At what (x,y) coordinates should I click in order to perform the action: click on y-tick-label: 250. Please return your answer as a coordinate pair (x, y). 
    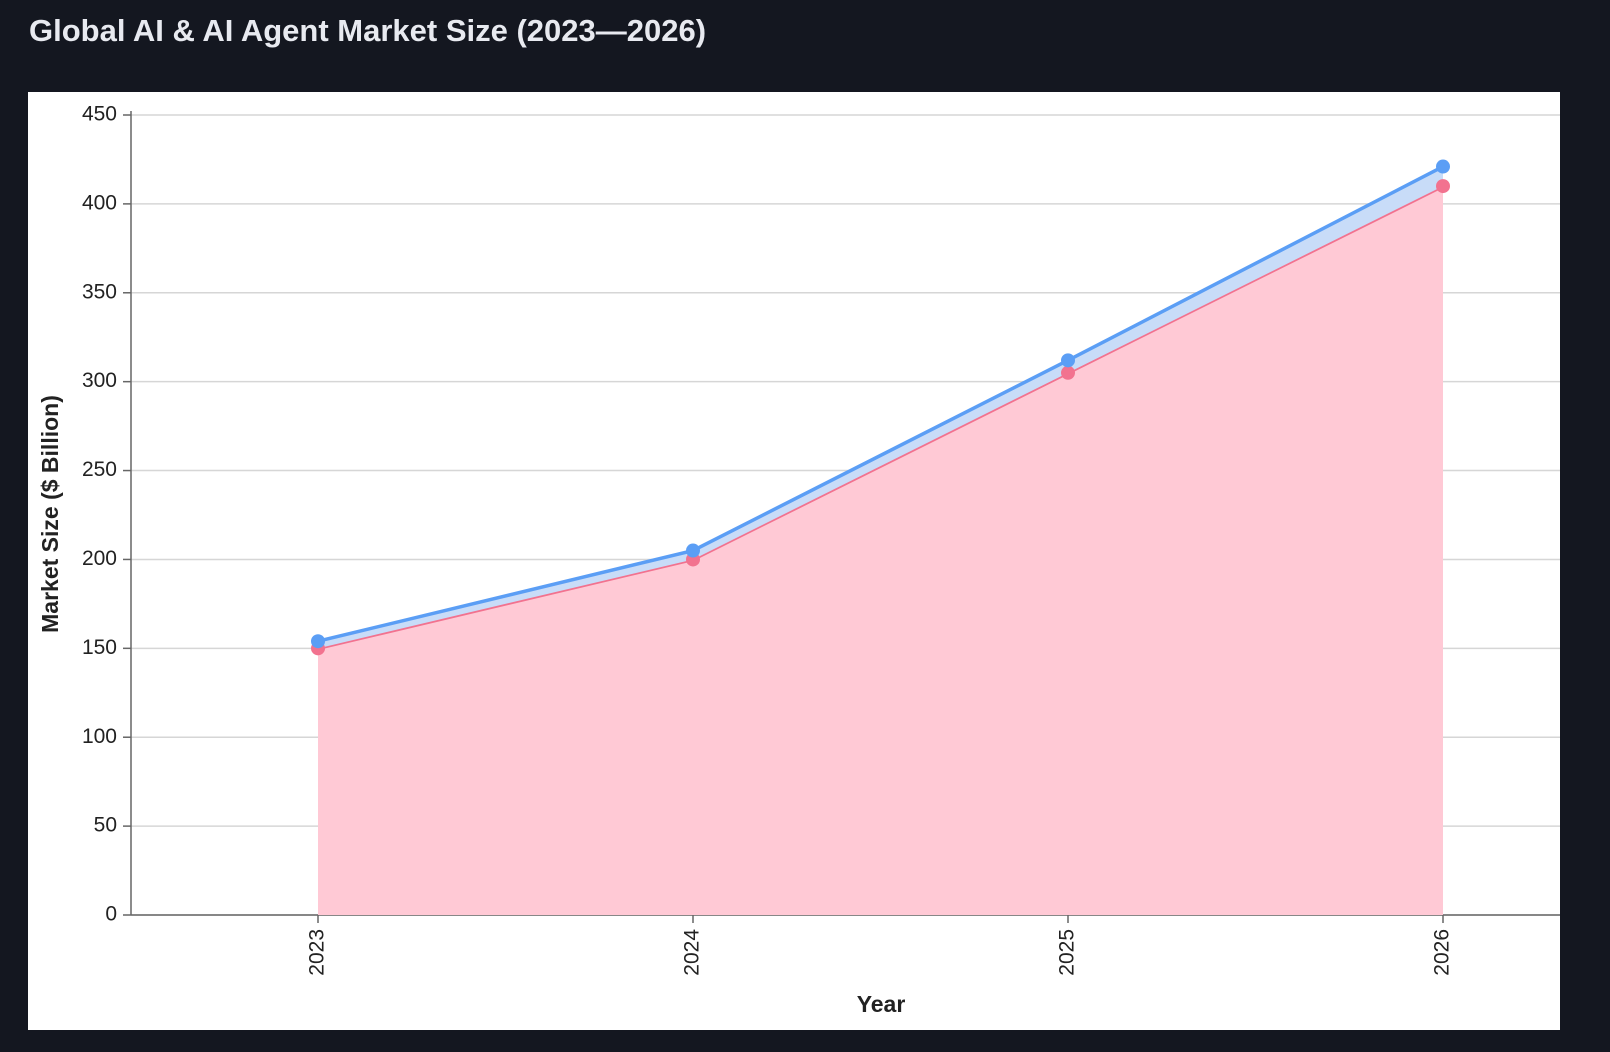
    Looking at the image, I should click on (99, 469).